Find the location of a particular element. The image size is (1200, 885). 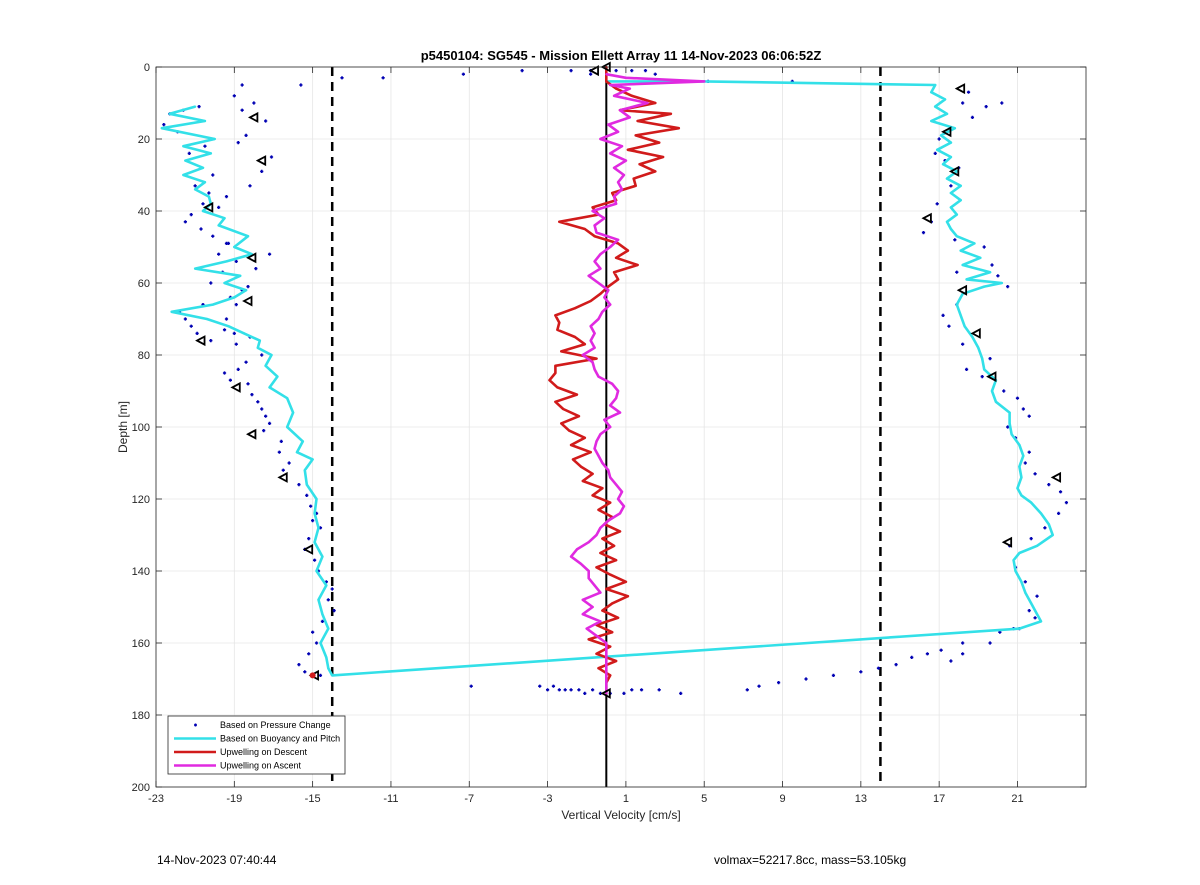

x-tick-label: -3 is located at coordinates (548, 799).